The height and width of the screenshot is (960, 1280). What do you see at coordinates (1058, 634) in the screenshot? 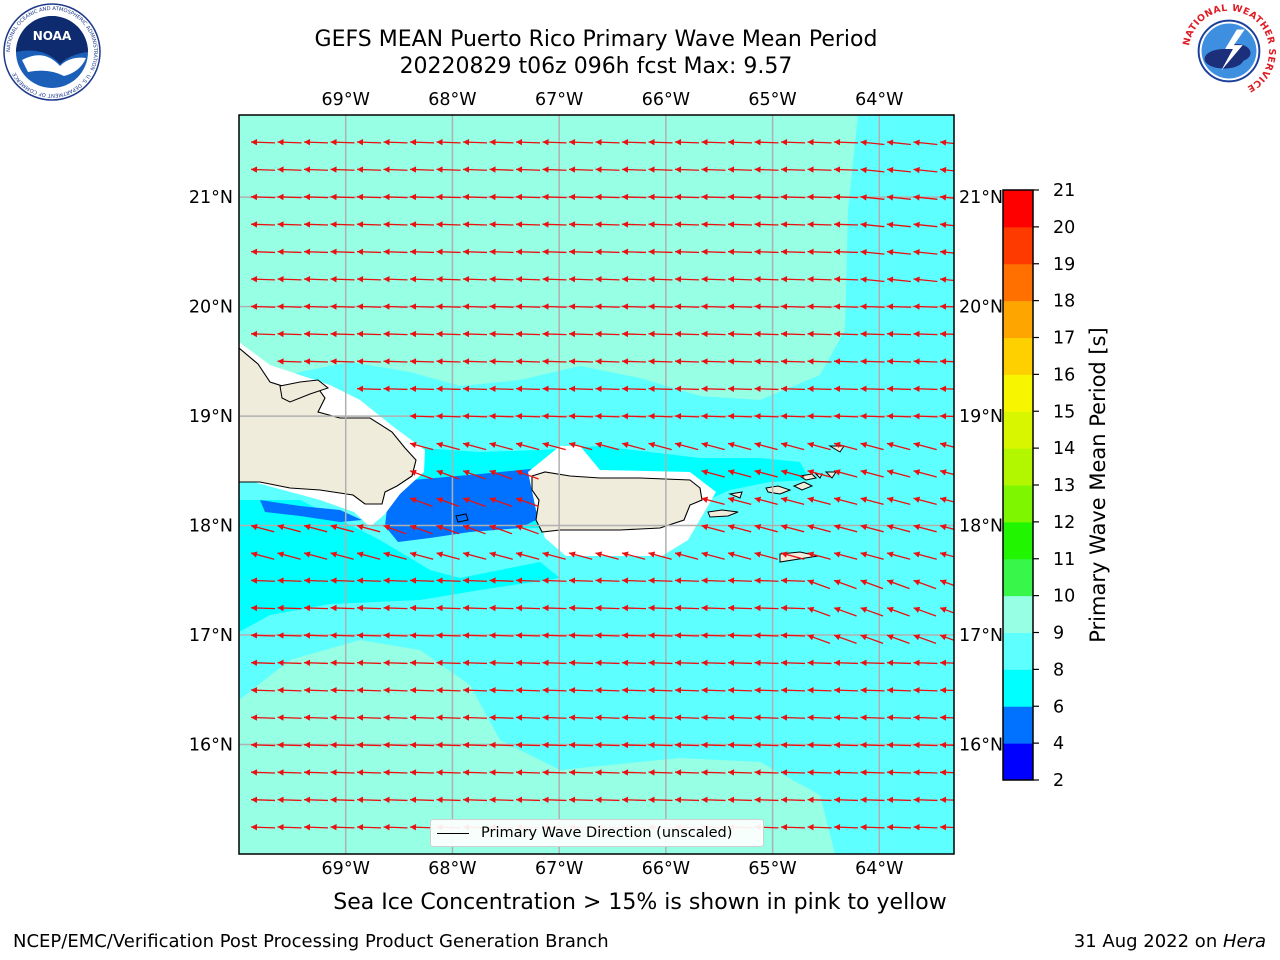
I see `colorbar-tick-label: 9` at bounding box center [1058, 634].